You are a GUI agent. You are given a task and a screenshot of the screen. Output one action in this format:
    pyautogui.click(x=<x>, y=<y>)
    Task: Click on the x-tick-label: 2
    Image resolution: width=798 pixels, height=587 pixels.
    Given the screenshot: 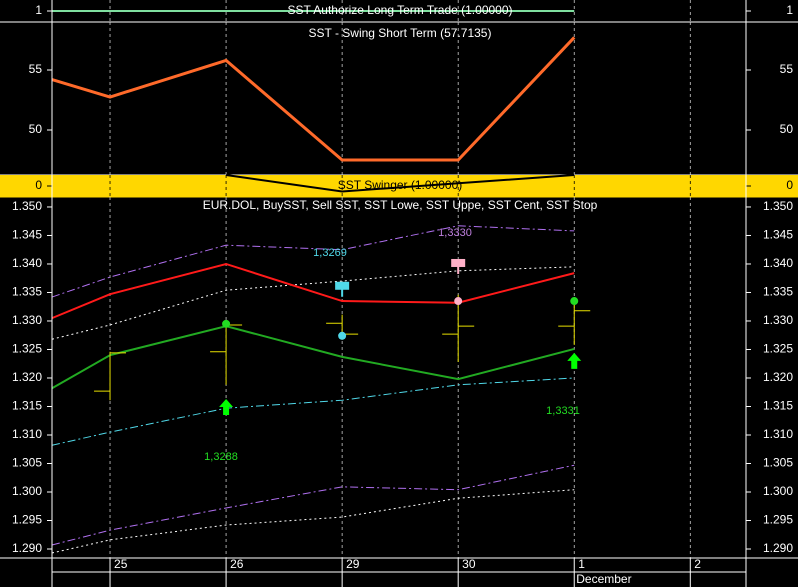 What is the action you would take?
    pyautogui.click(x=697, y=564)
    